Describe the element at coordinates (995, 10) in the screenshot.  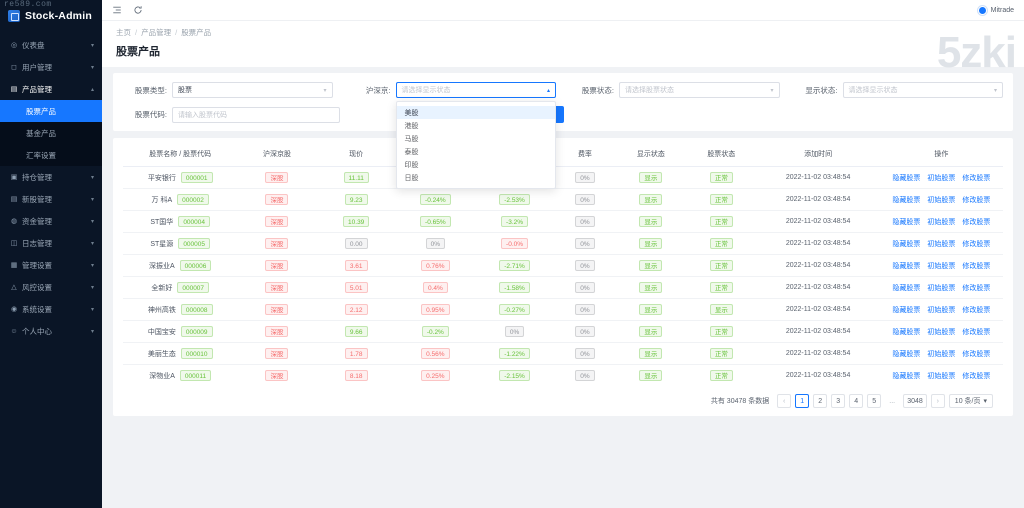
I see `user-menu: Mitrade` at that location.